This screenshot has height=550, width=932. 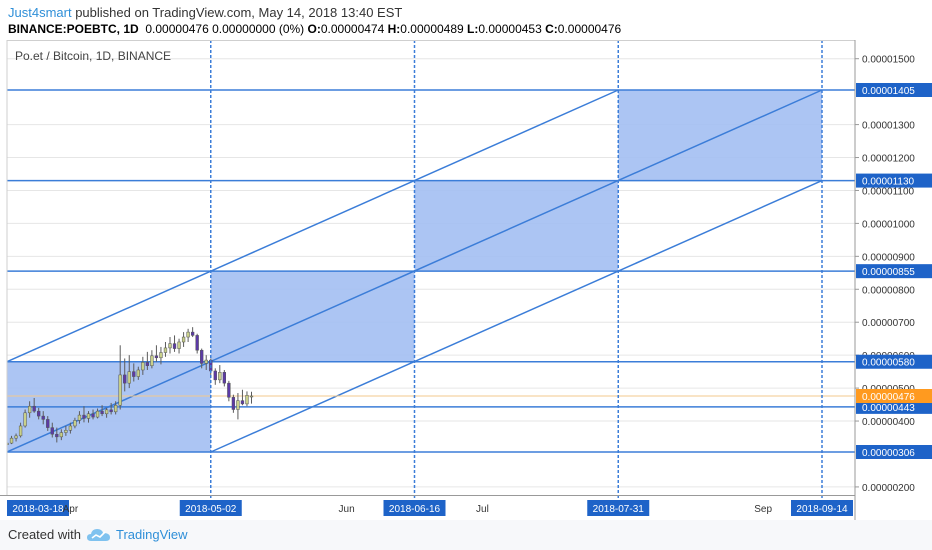 I want to click on y-tick-label: 0.00000800, so click(x=888, y=290).